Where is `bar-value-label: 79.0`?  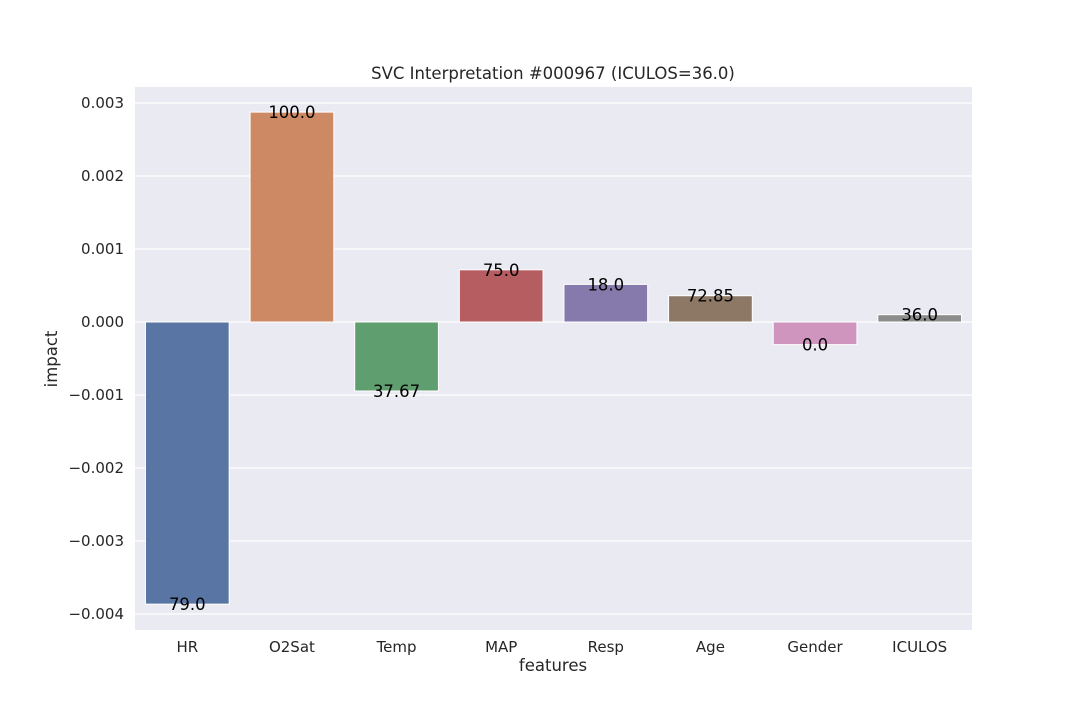
bar-value-label: 79.0 is located at coordinates (187, 604).